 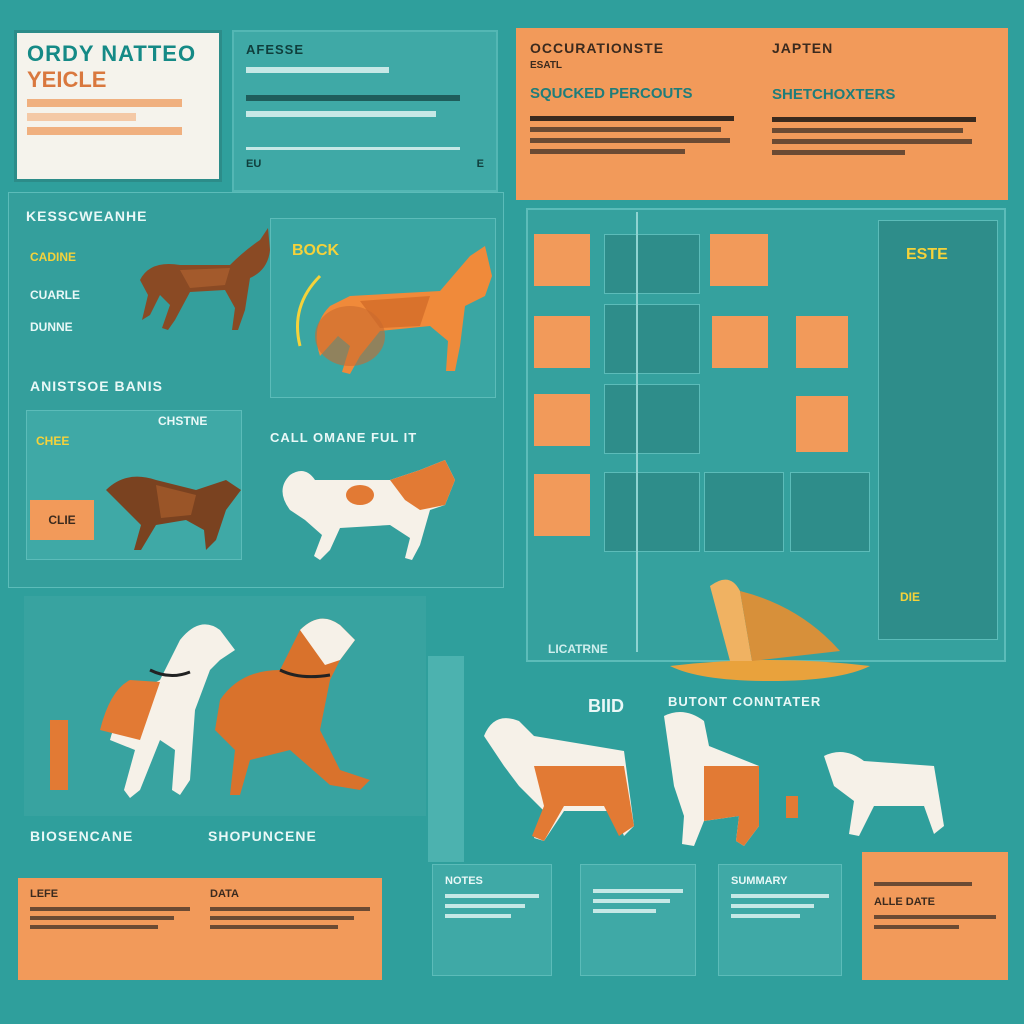 What do you see at coordinates (780, 920) in the screenshot?
I see `bottom-card-teal: SUMMARY` at bounding box center [780, 920].